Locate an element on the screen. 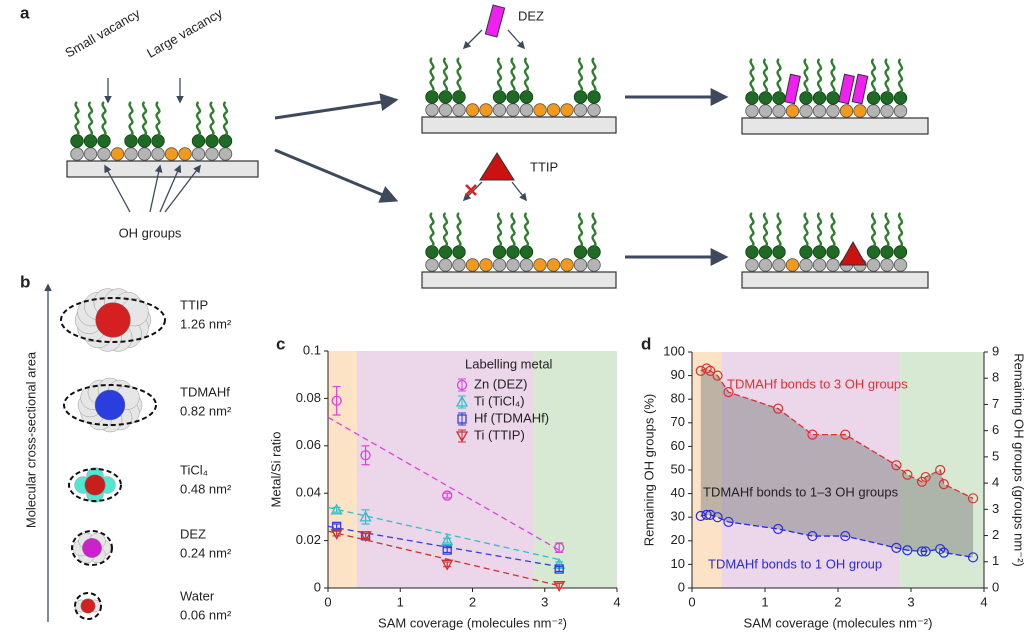  y-tick-label: 80 is located at coordinates (678, 398).